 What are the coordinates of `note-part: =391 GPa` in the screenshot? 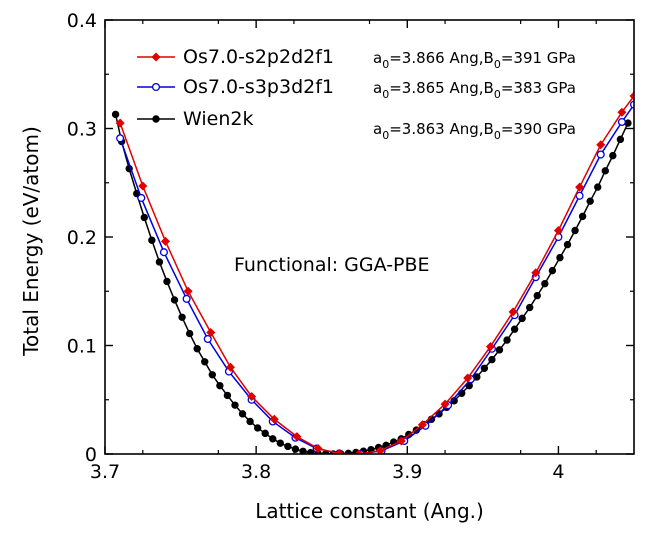 It's located at (538, 58).